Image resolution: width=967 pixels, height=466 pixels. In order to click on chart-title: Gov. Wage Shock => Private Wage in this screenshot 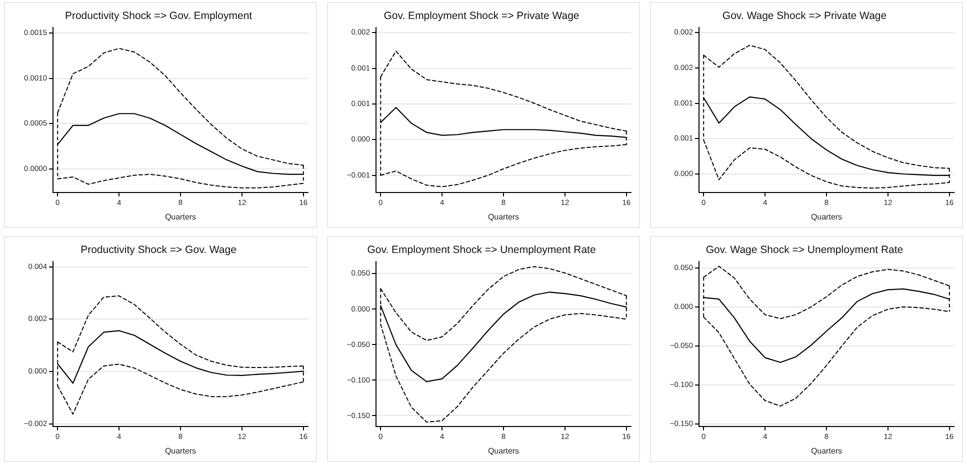, I will do `click(804, 16)`.